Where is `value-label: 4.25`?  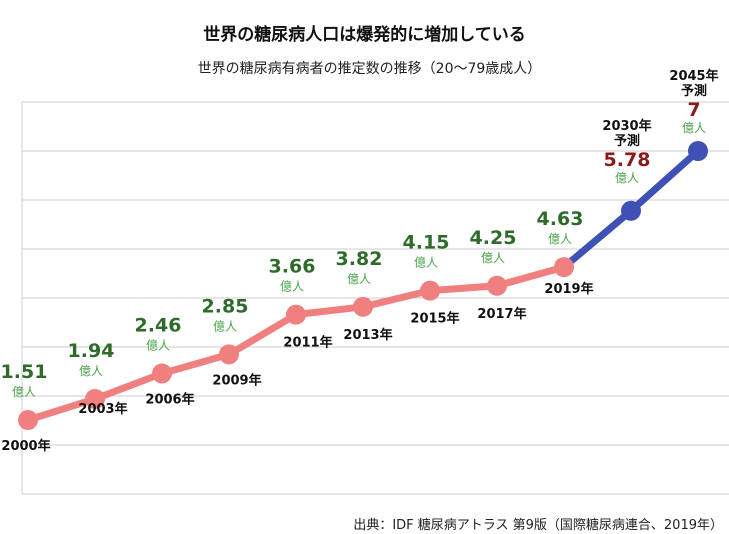
value-label: 4.25 is located at coordinates (493, 238).